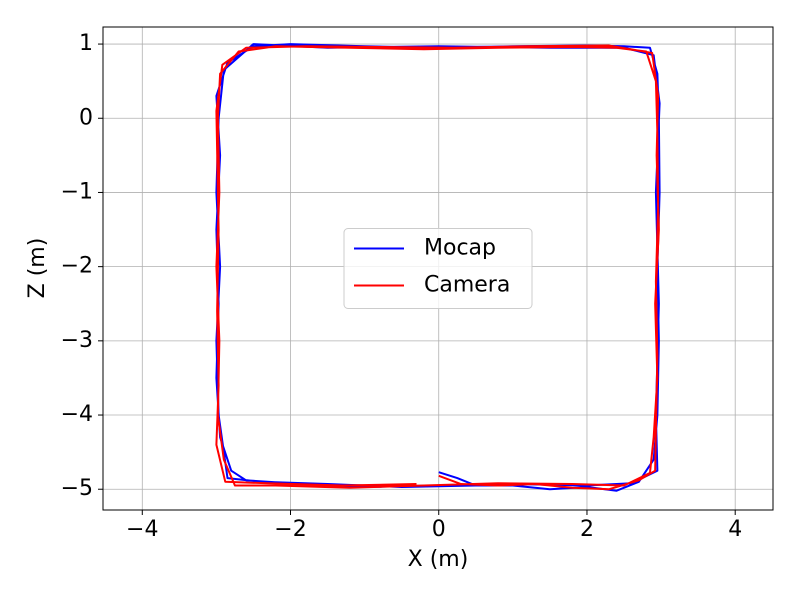 The image size is (800, 600). I want to click on x-tick-label: 0, so click(439, 529).